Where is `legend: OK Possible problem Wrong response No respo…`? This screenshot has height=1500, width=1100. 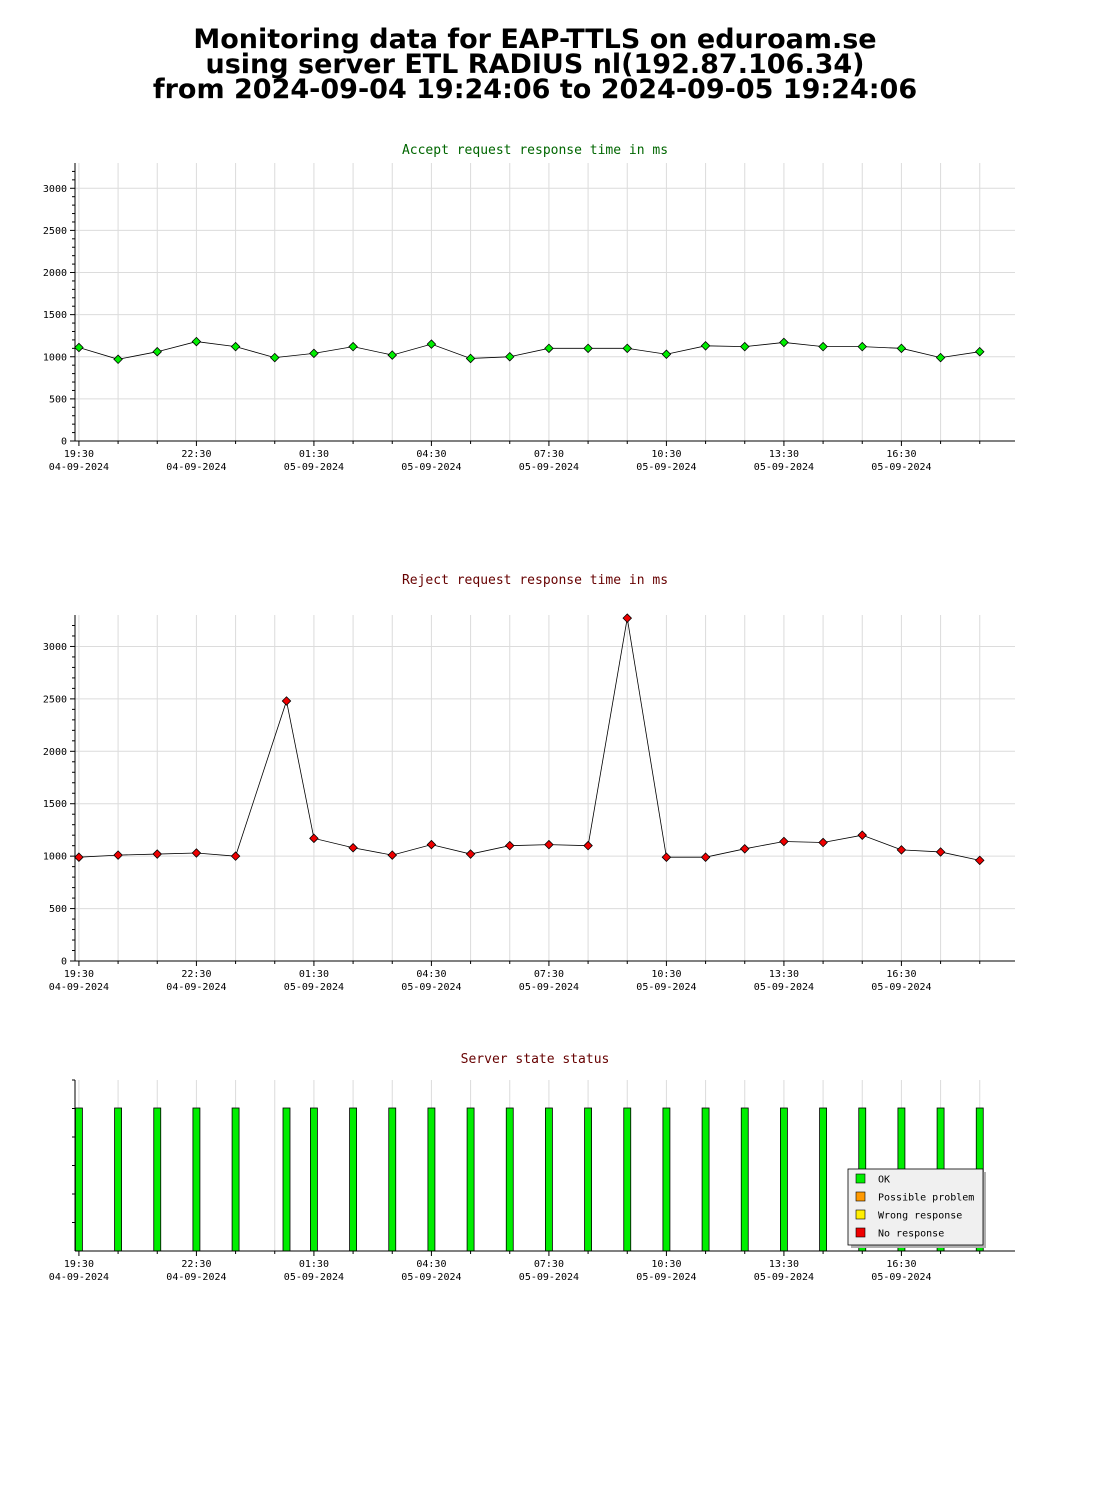
legend: OK Possible problem Wrong response No respo… is located at coordinates (915, 1207).